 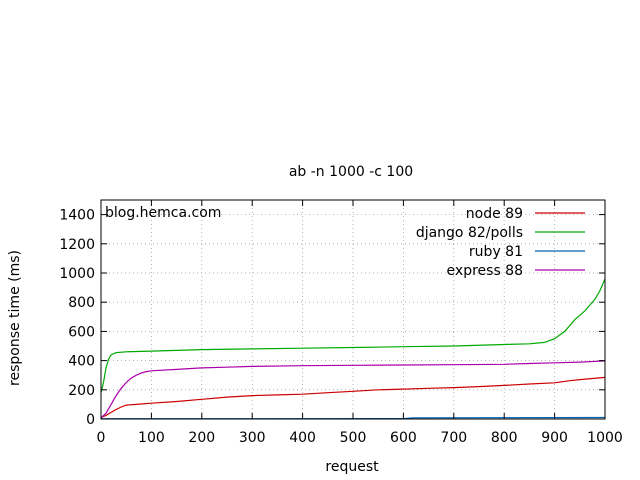 What do you see at coordinates (500, 242) in the screenshot?
I see `legend: node 89 django 82/polls ruby 81 express 88` at bounding box center [500, 242].